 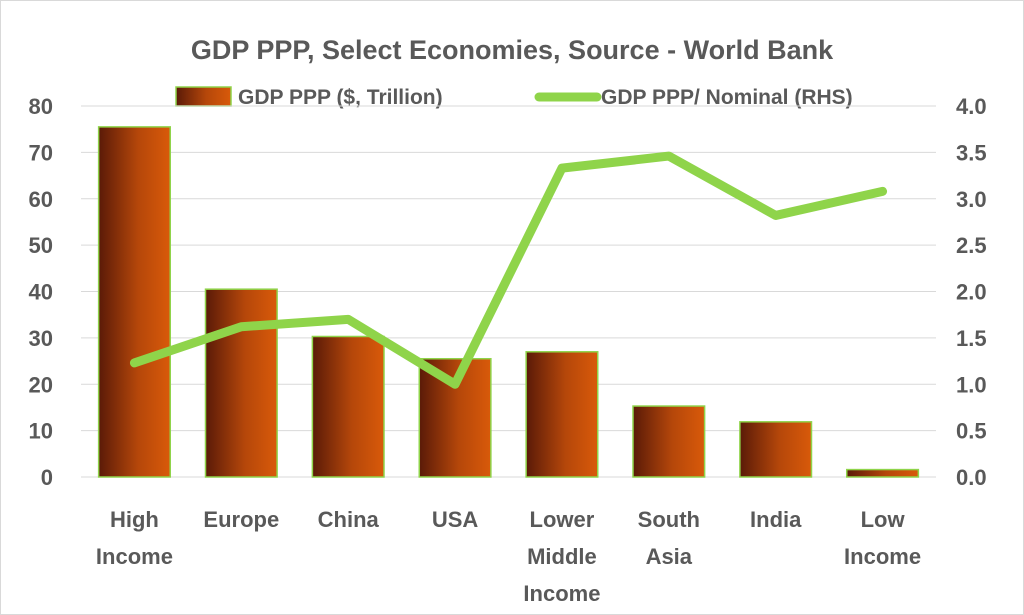 I want to click on left-axis: 0 10 20 30 40 50 60 70 80, so click(x=41, y=292).